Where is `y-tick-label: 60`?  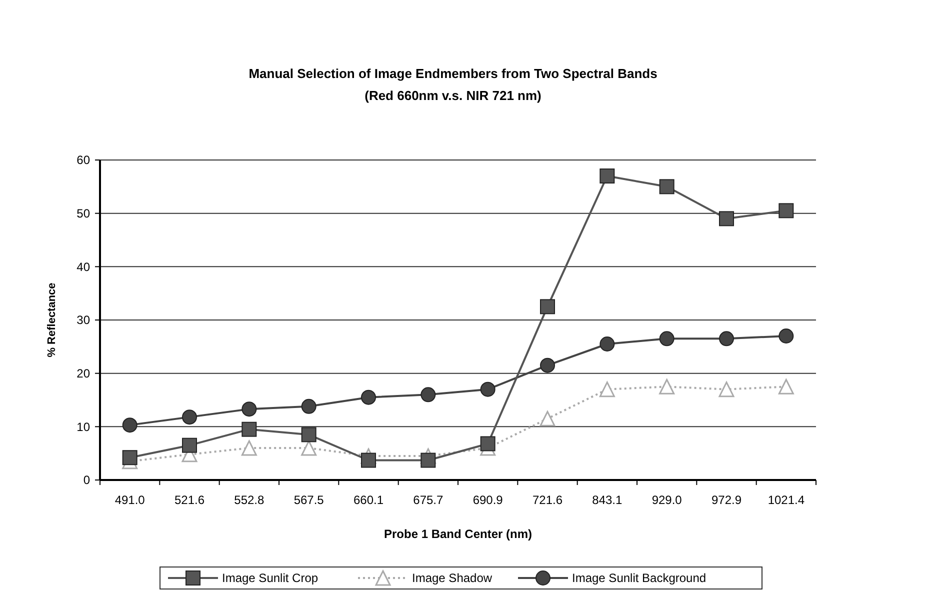
y-tick-label: 60 is located at coordinates (83, 160).